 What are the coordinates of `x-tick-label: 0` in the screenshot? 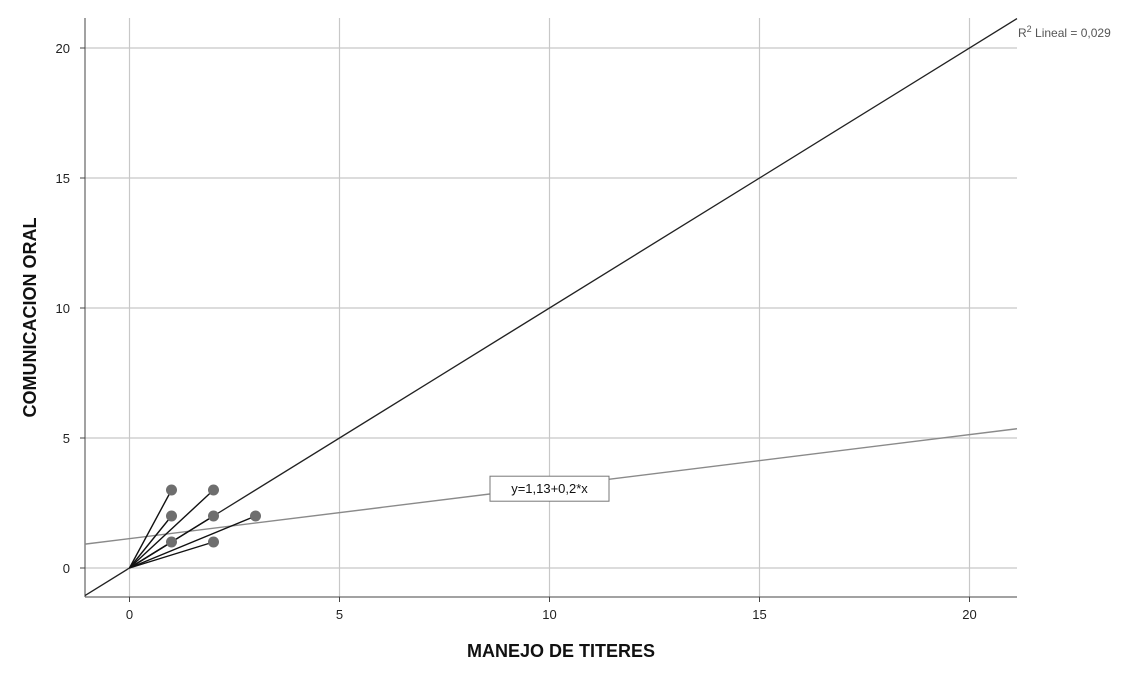 It's located at (129, 614).